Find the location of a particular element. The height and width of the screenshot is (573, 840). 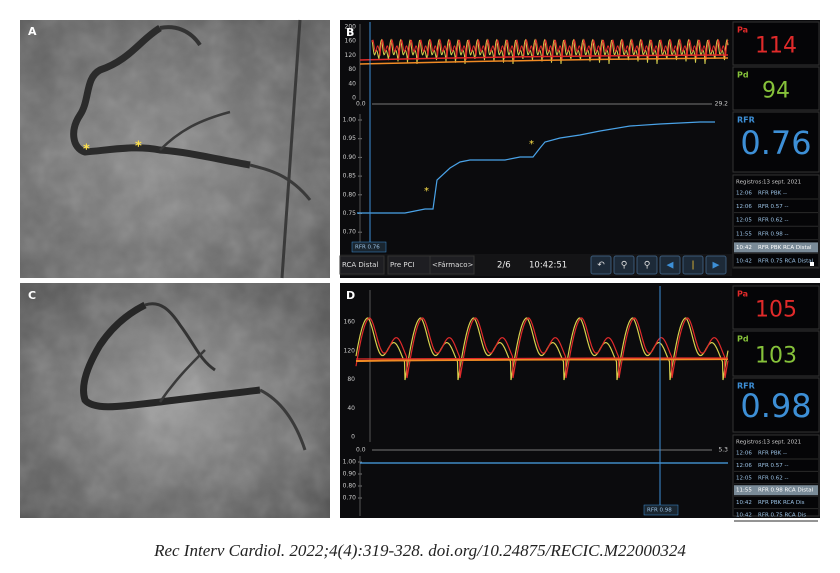

button-icon: | is located at coordinates (692, 266).